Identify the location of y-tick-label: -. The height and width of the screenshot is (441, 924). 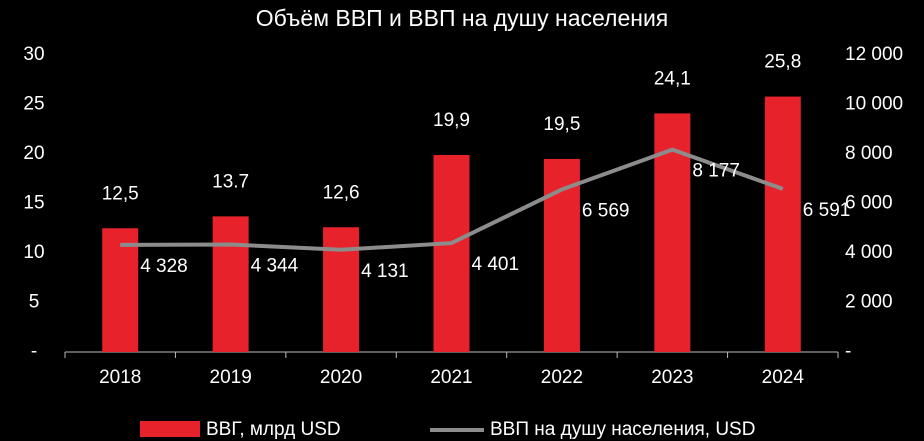
(34, 351).